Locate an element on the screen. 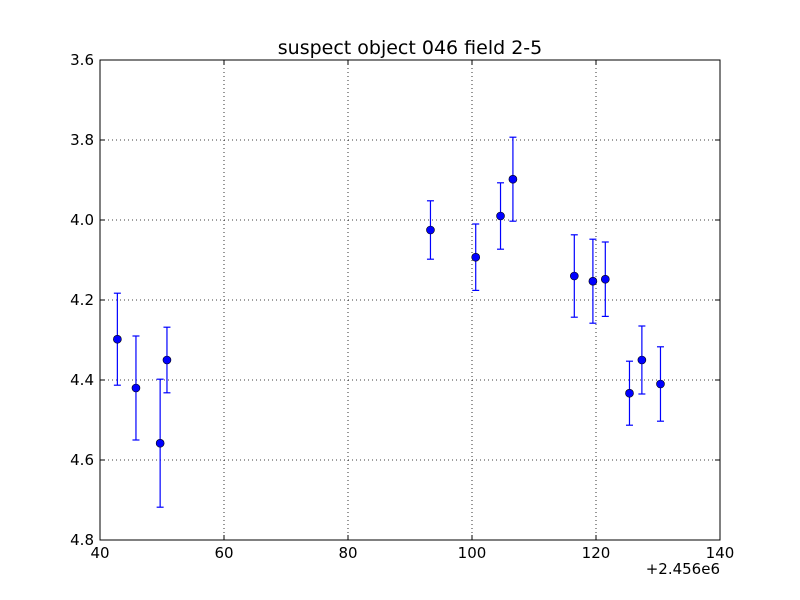  x-tick-label: 120 is located at coordinates (596, 553).